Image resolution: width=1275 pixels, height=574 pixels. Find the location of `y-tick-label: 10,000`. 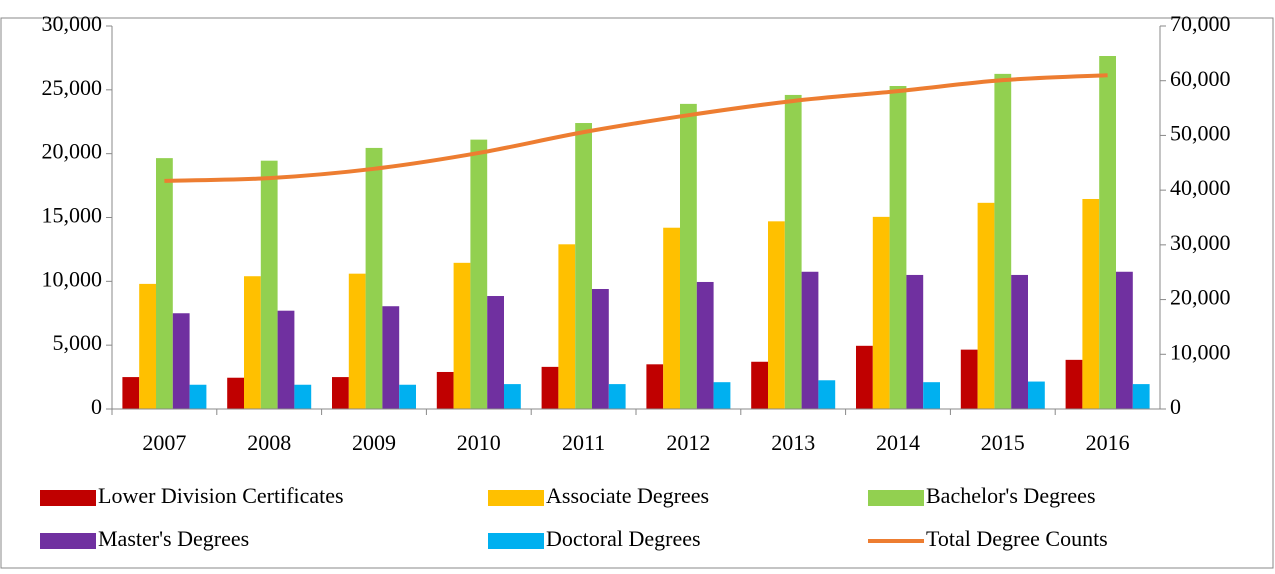

y-tick-label: 10,000 is located at coordinates (72, 278).